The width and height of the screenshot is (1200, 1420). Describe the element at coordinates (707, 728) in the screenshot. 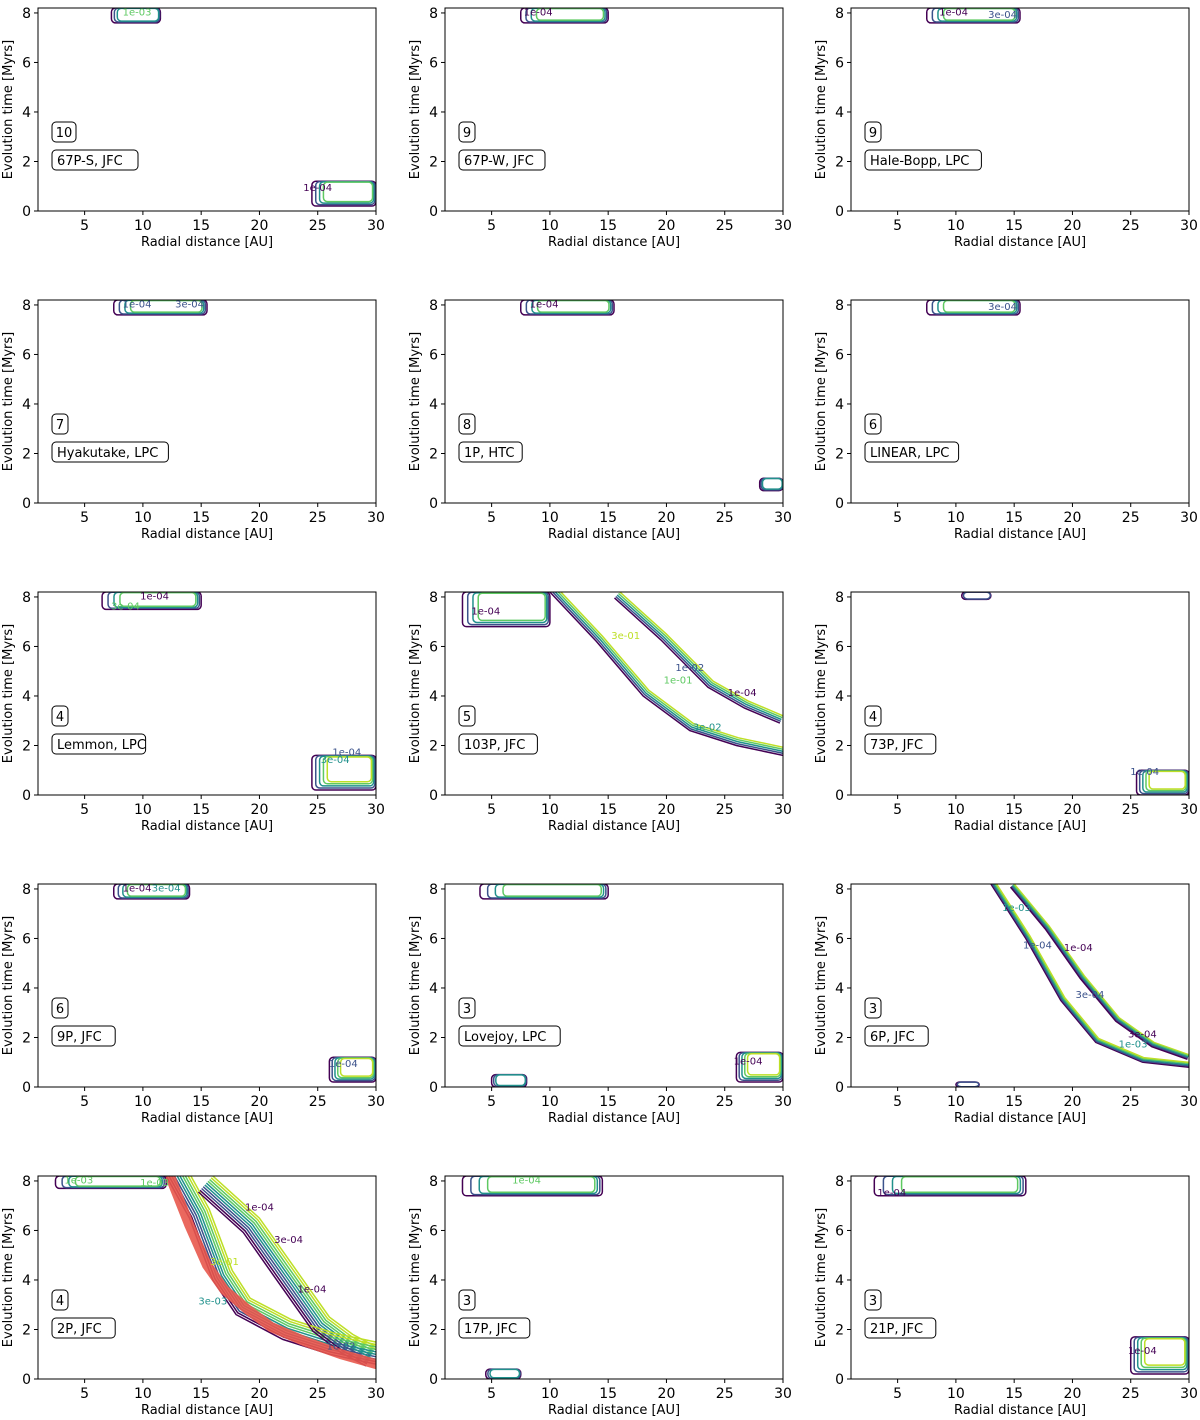

I see `contour-label: 3e-02` at that location.